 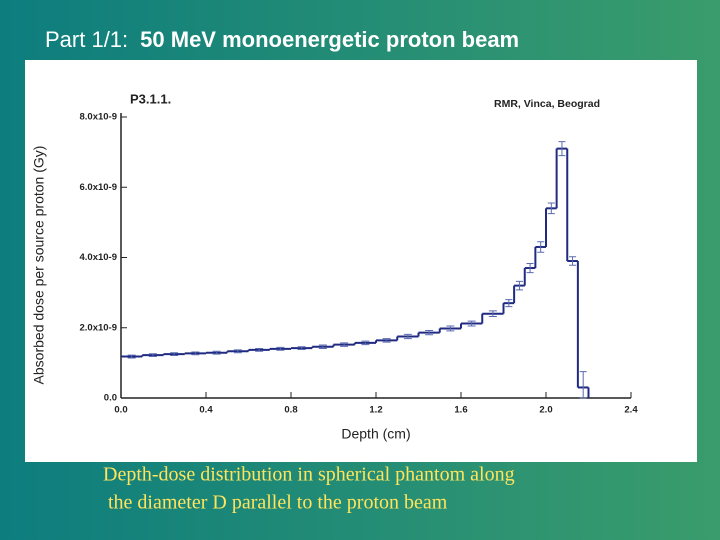 I want to click on x-tick-label: 2.4, so click(x=631, y=410).